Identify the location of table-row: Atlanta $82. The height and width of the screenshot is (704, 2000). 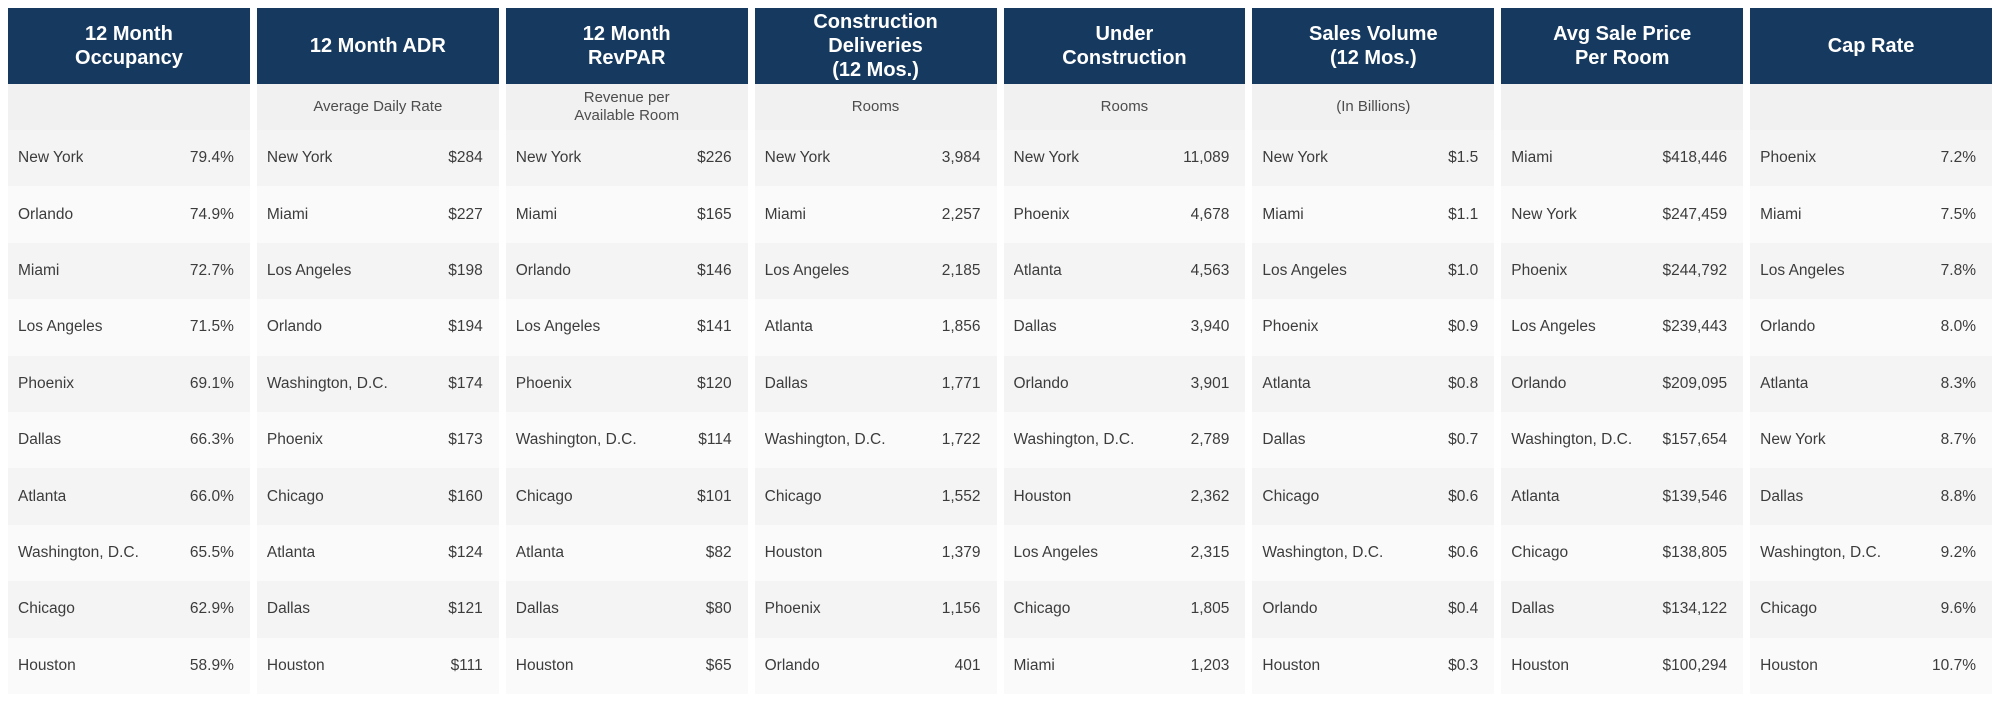
(626, 553).